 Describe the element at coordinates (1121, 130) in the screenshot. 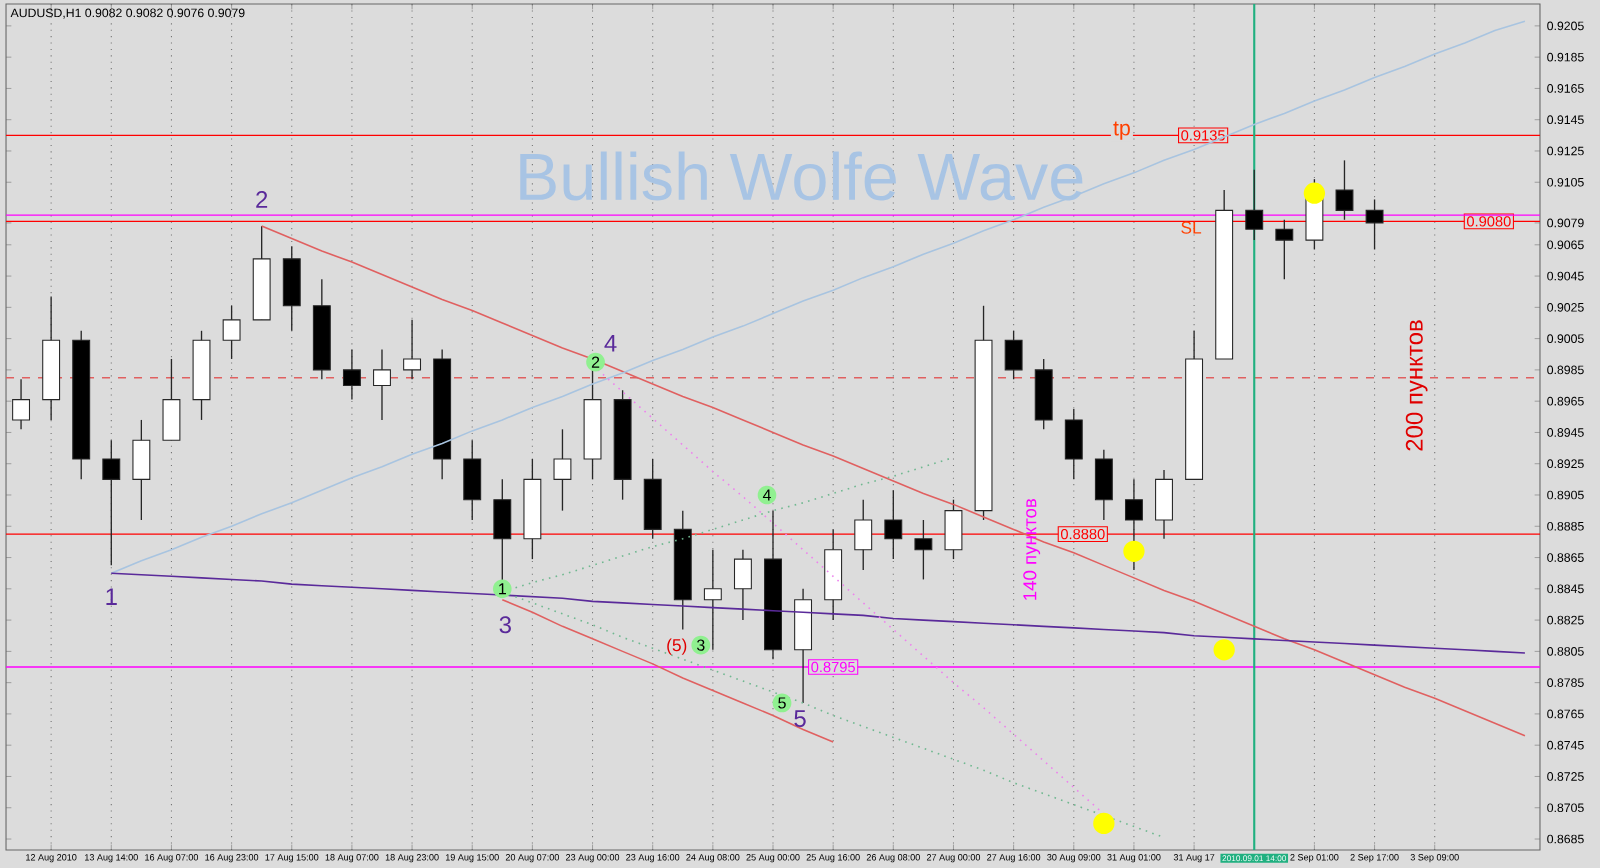

I see `annotation: tp` at that location.